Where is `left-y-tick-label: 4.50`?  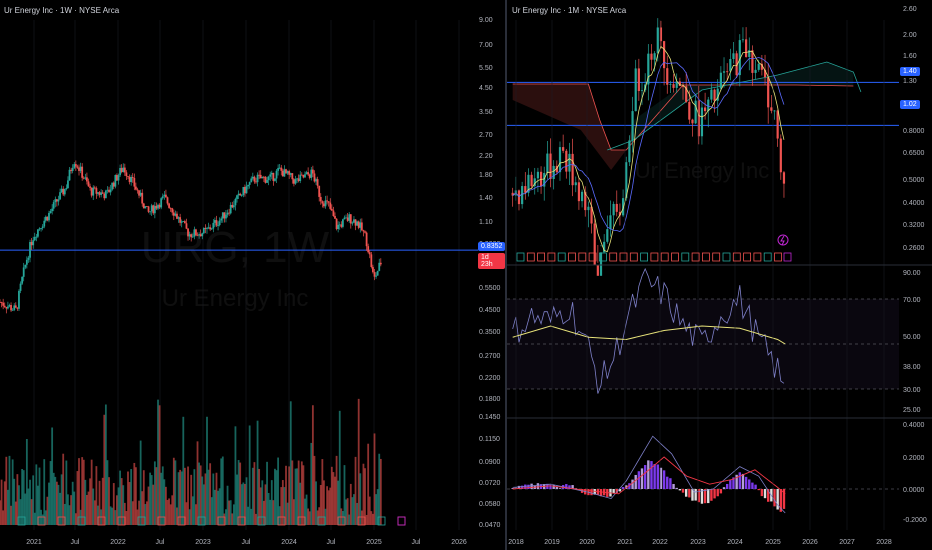 left-y-tick-label: 4.50 is located at coordinates (486, 88).